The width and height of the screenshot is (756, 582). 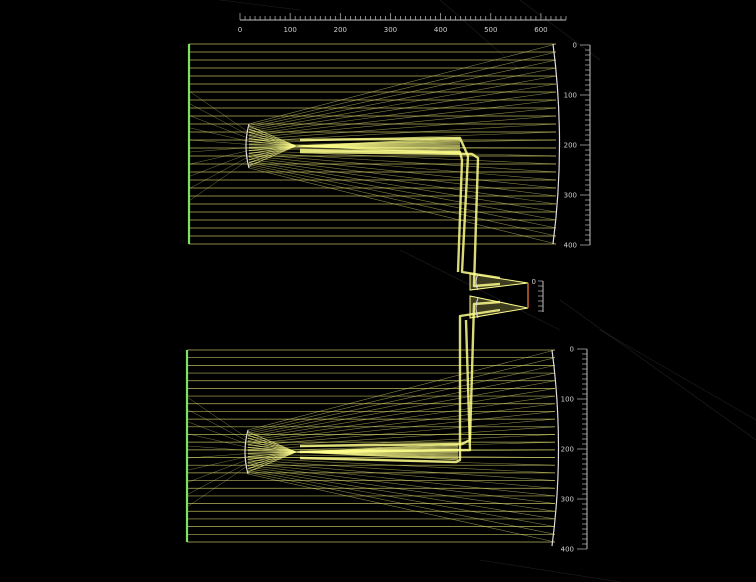 I want to click on ruler-tick-label: 600, so click(x=540, y=30).